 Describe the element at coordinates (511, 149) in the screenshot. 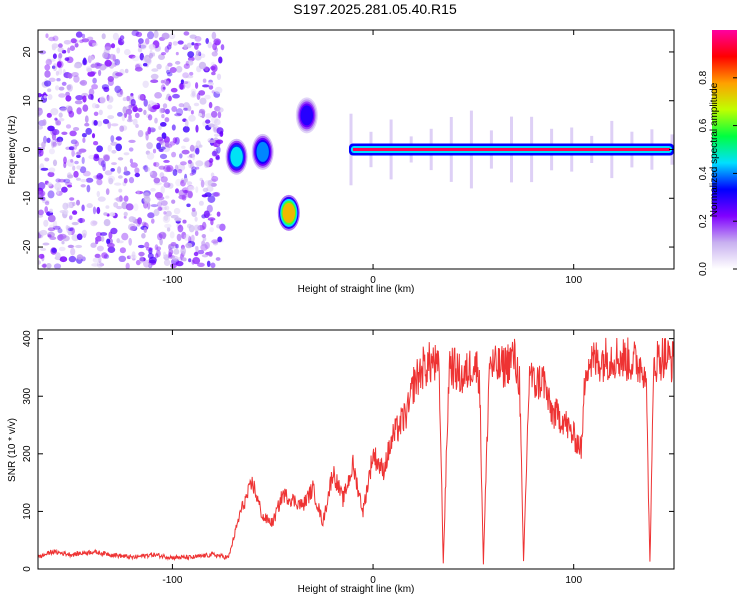

I see `feature-5-carrier-line` at that location.